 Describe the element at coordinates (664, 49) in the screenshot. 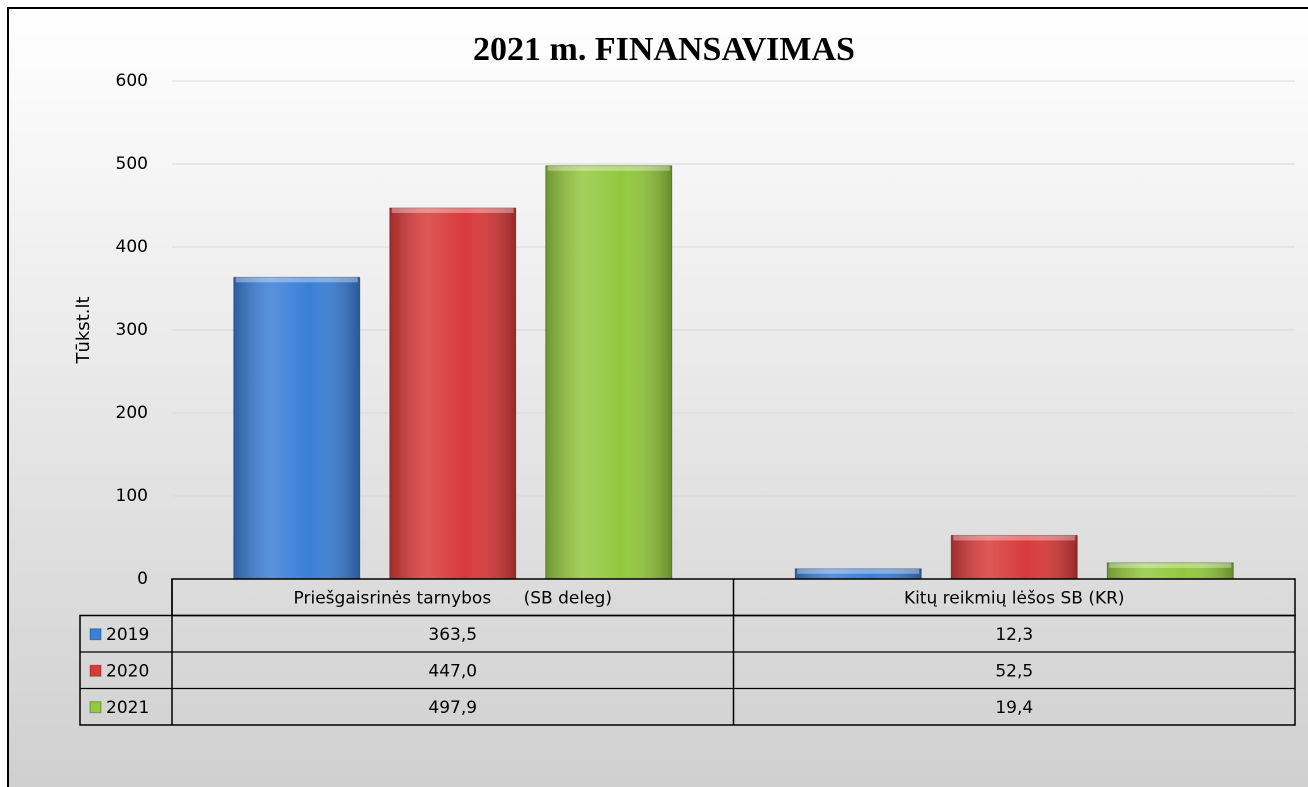

I see `chart-title: 2021 m. FINANSAVIMAS` at that location.